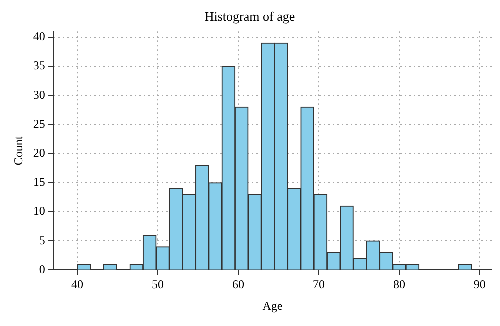 This screenshot has height=326, width=500. What do you see at coordinates (39, 153) in the screenshot?
I see `y-tick-label: 20` at bounding box center [39, 153].